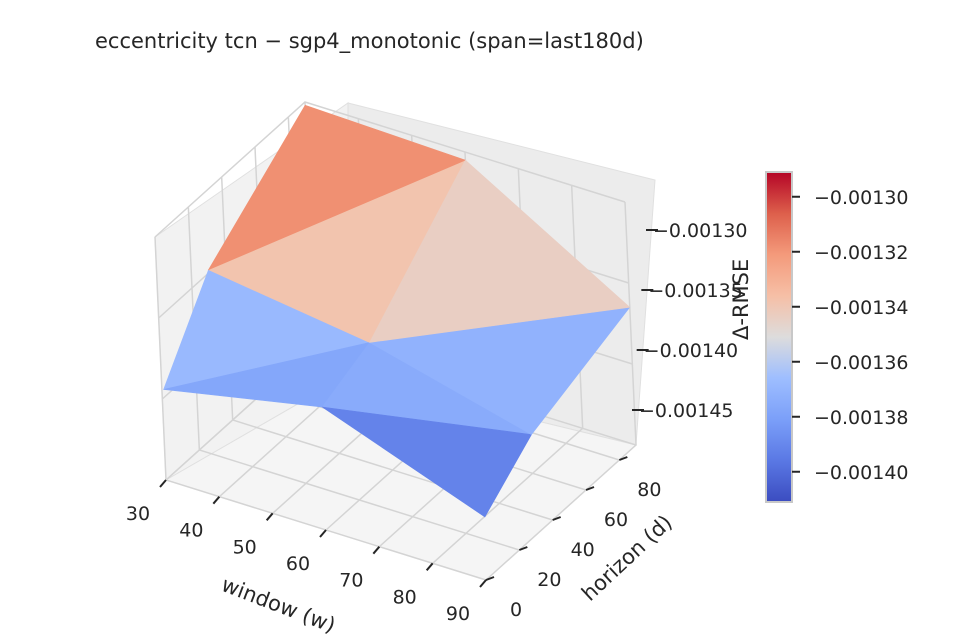 The image size is (960, 640). Describe the element at coordinates (690, 321) in the screenshot. I see `z-axis-ticks: −0.00130 −0.00135 −0.00140 −0.00145` at that location.